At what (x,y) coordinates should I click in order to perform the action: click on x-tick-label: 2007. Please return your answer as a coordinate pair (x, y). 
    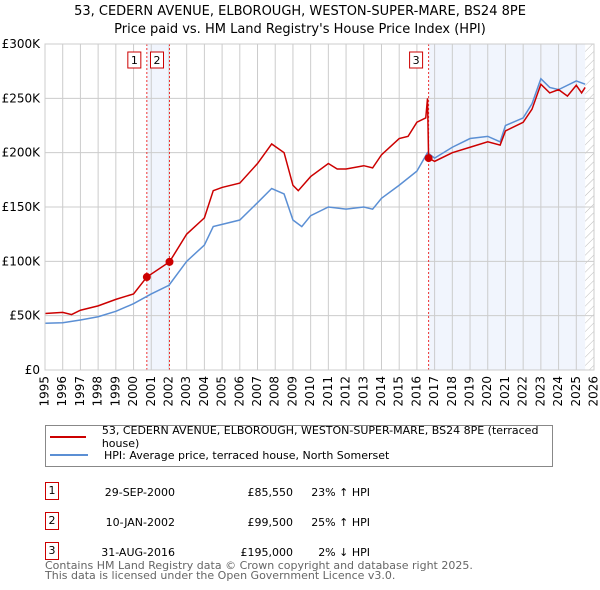
    Looking at the image, I should click on (257, 391).